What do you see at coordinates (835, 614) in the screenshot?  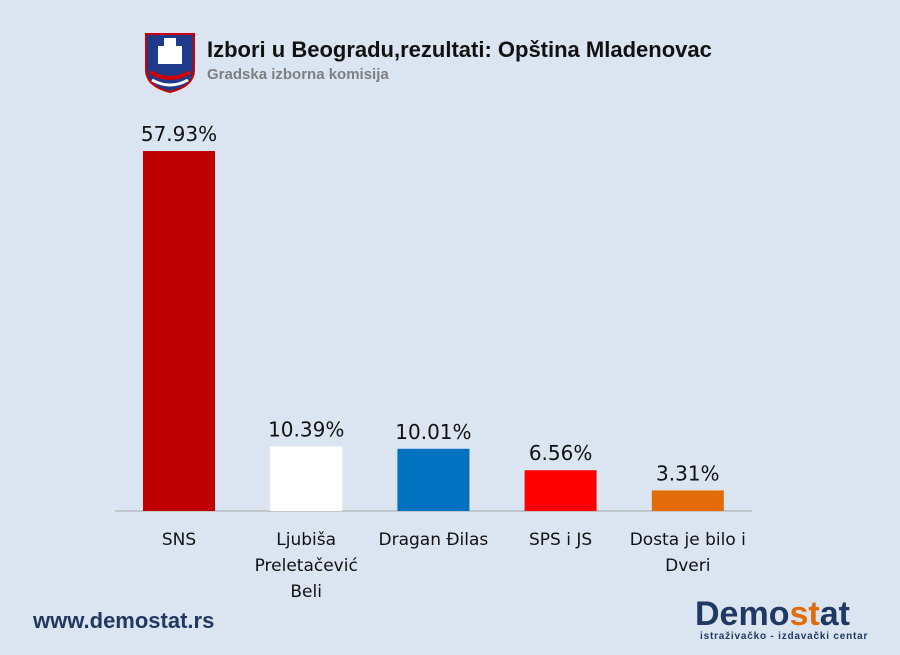 I see `brand-part: at` at bounding box center [835, 614].